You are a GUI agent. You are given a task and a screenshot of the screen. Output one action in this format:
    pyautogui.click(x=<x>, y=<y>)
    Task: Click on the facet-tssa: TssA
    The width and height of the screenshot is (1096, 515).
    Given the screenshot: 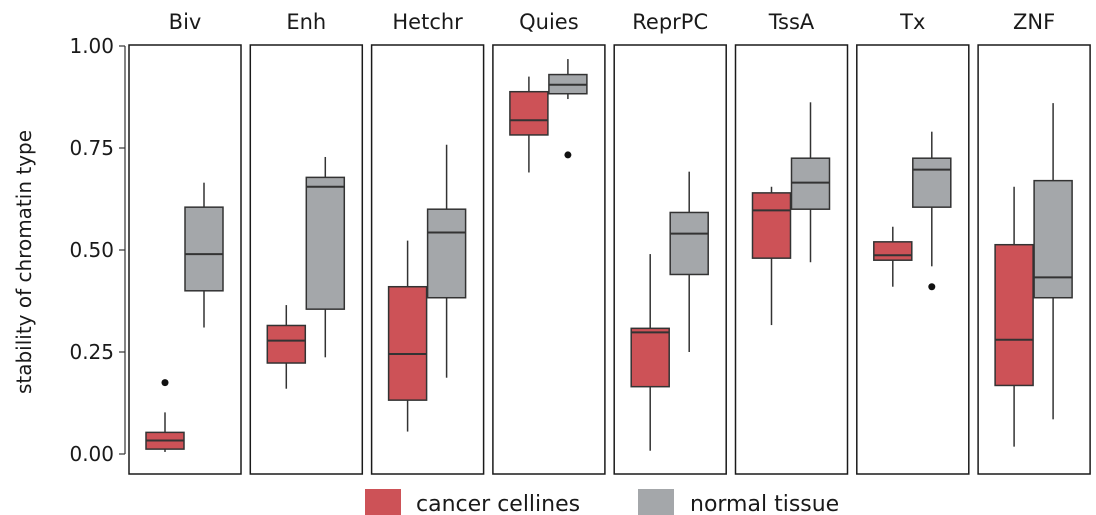 What is the action you would take?
    pyautogui.click(x=791, y=242)
    